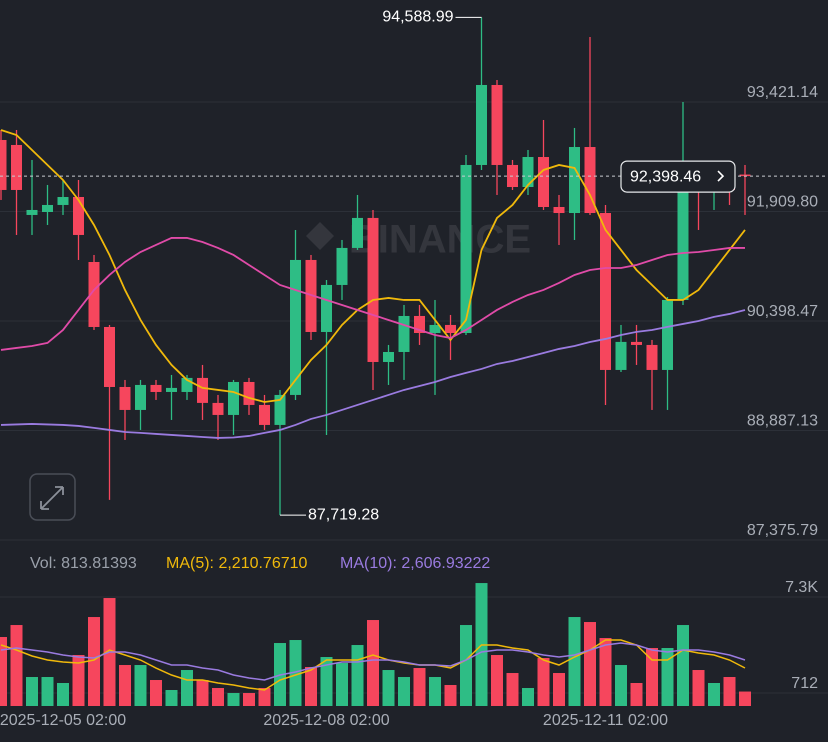 The image size is (828, 742). Describe the element at coordinates (326, 720) in the screenshot. I see `x-tick-label: 2025-12-08 02:00` at that location.